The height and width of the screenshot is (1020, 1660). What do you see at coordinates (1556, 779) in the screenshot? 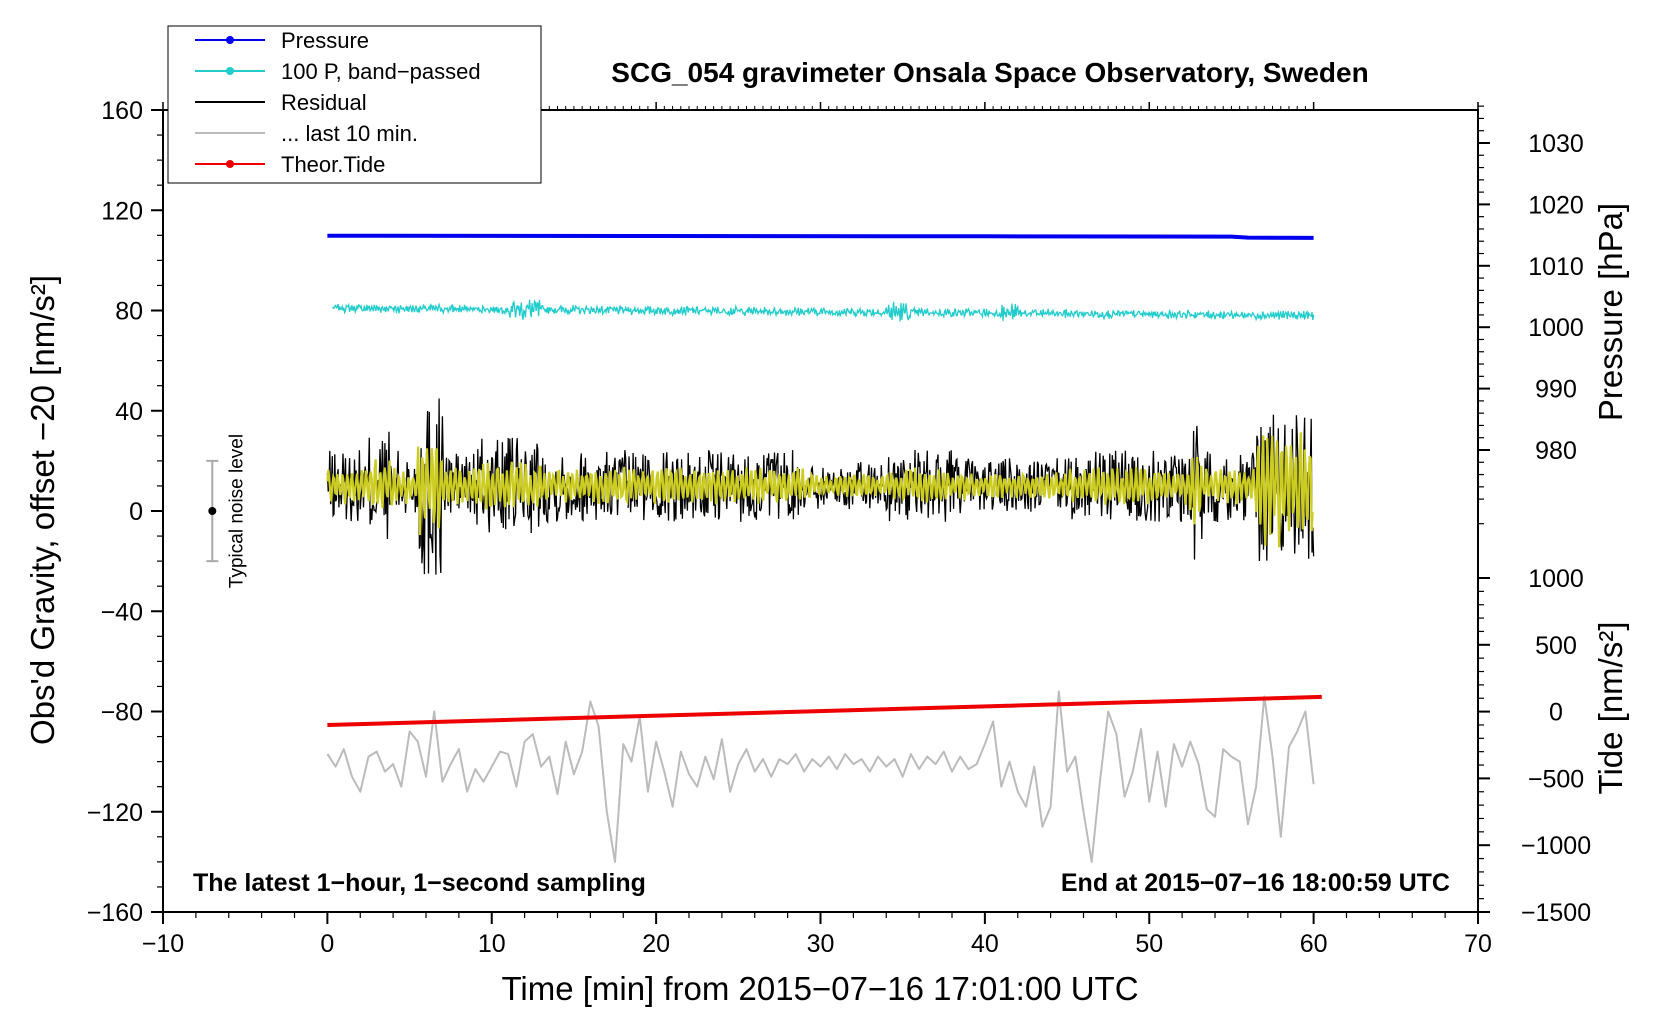
I see `tide-tick-label: −500` at bounding box center [1556, 779].